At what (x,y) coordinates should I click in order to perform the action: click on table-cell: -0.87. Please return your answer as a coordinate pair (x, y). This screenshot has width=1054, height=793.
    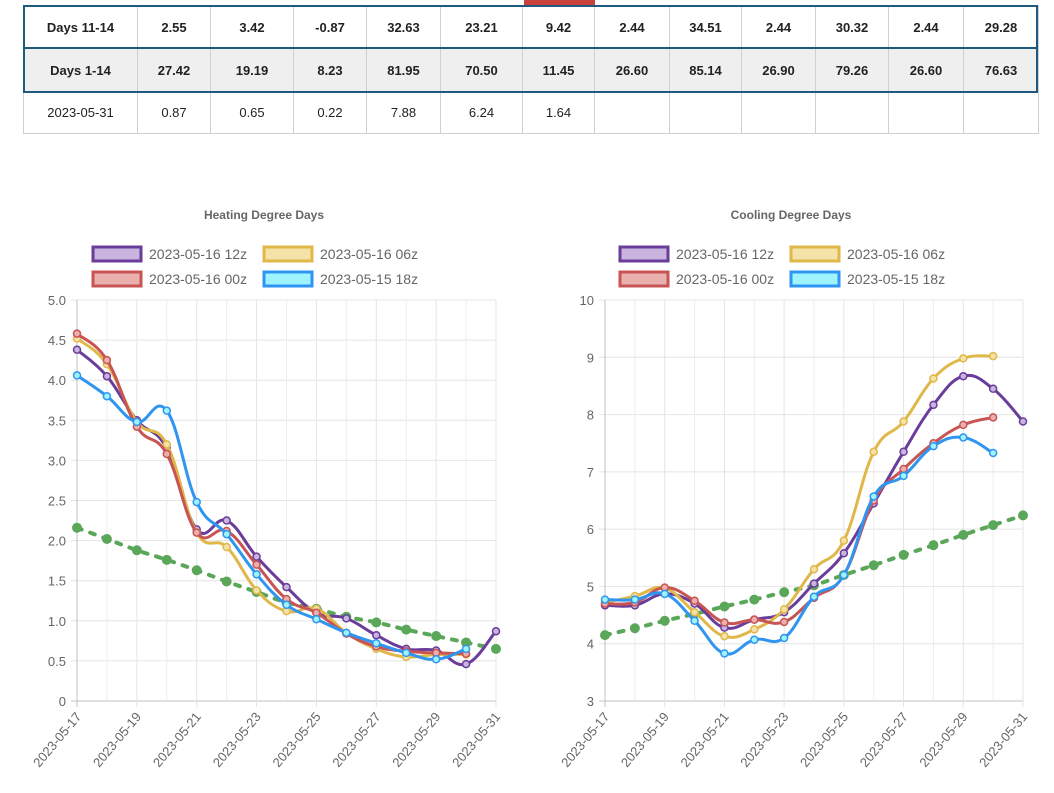
    Looking at the image, I should click on (330, 27).